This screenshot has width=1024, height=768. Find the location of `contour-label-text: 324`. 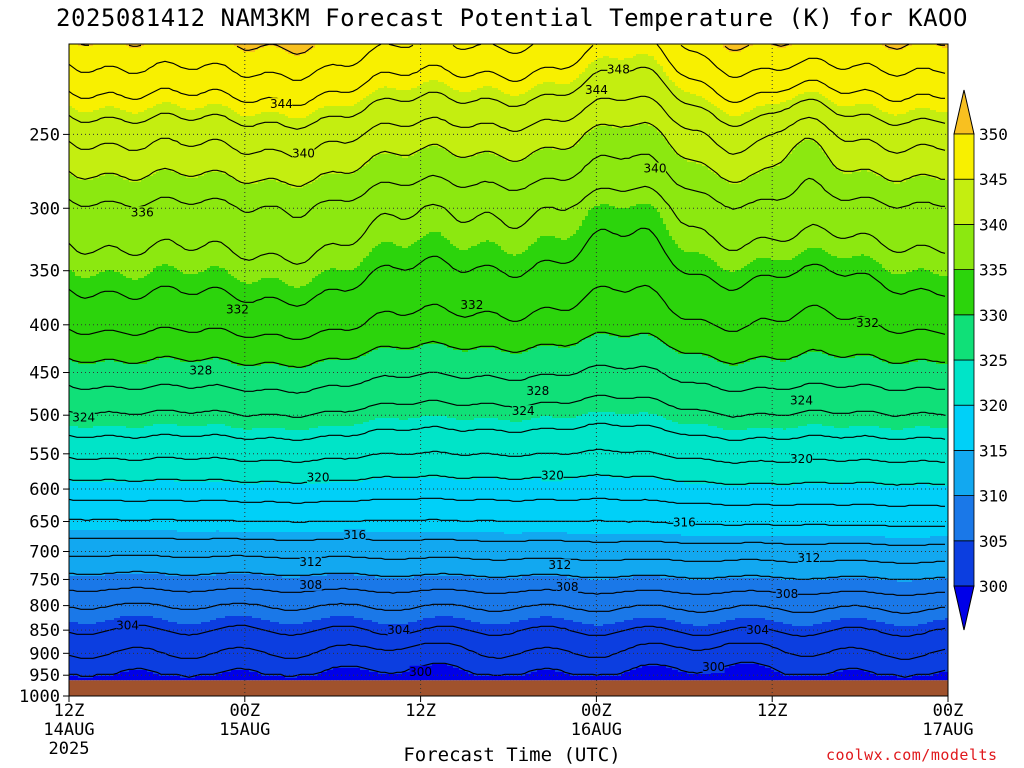

contour-label-text: 324 is located at coordinates (83, 418).